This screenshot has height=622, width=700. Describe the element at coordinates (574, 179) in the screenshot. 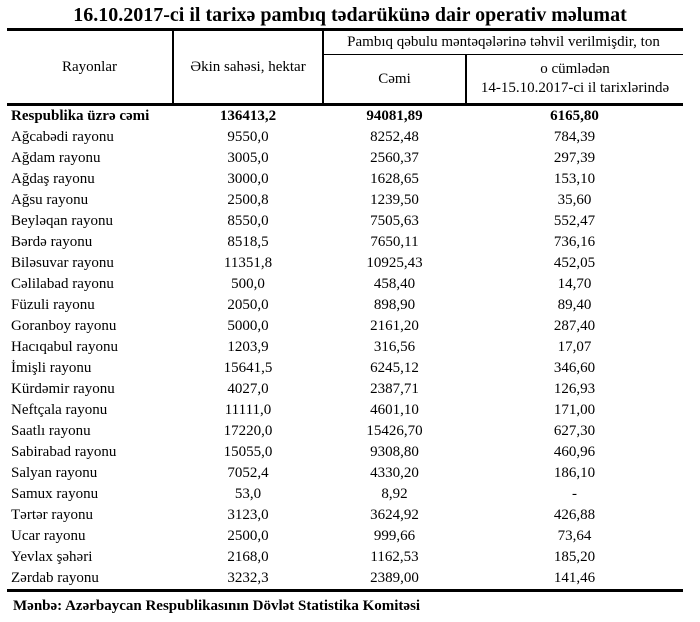

I see `recent-cell: 153,10` at that location.